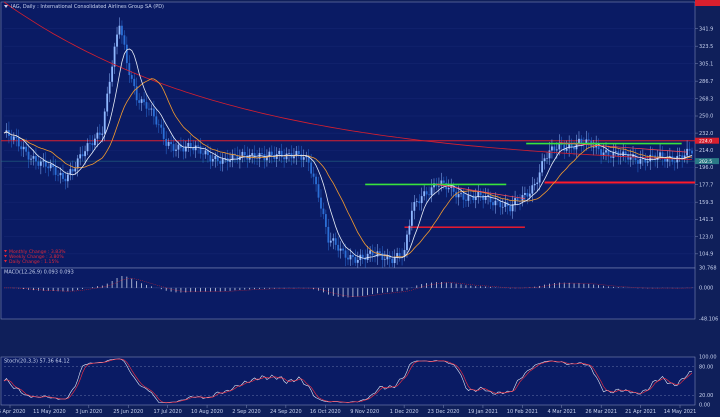 Image resolution: width=720 pixels, height=417 pixels. Describe the element at coordinates (37, 252) in the screenshot. I see `change-text: Monthly Change : 3.83%` at that location.